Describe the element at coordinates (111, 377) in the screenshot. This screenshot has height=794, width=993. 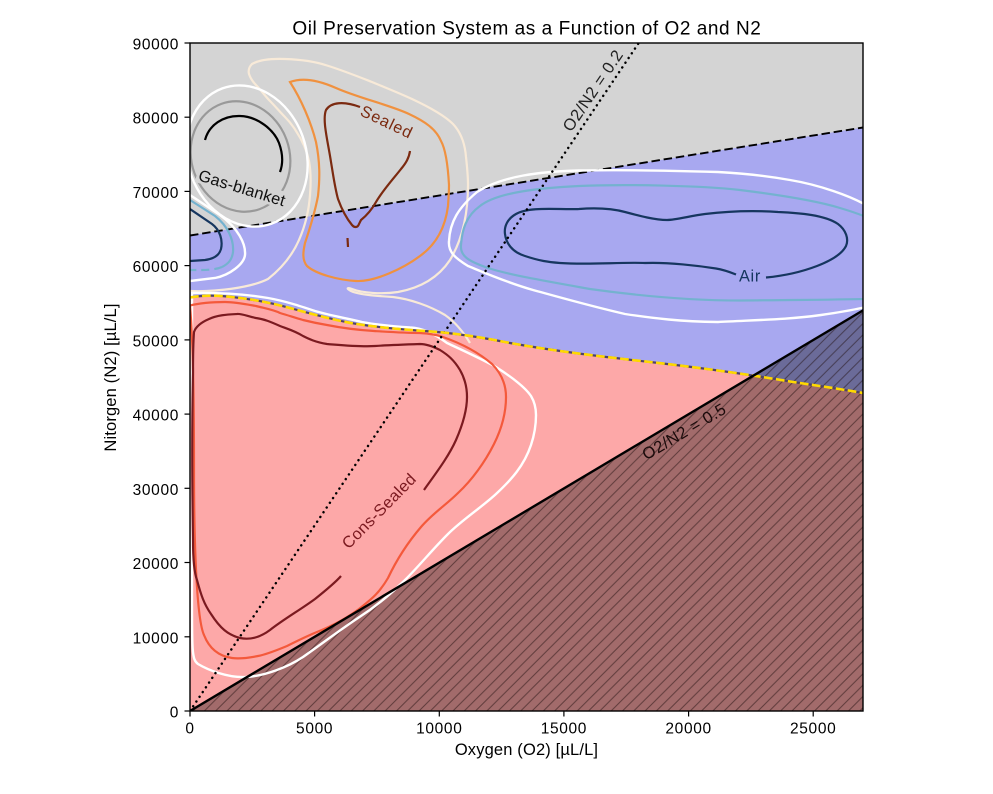
I see `svg-text: Nitorgen (N2) [µL/L]` at that location.